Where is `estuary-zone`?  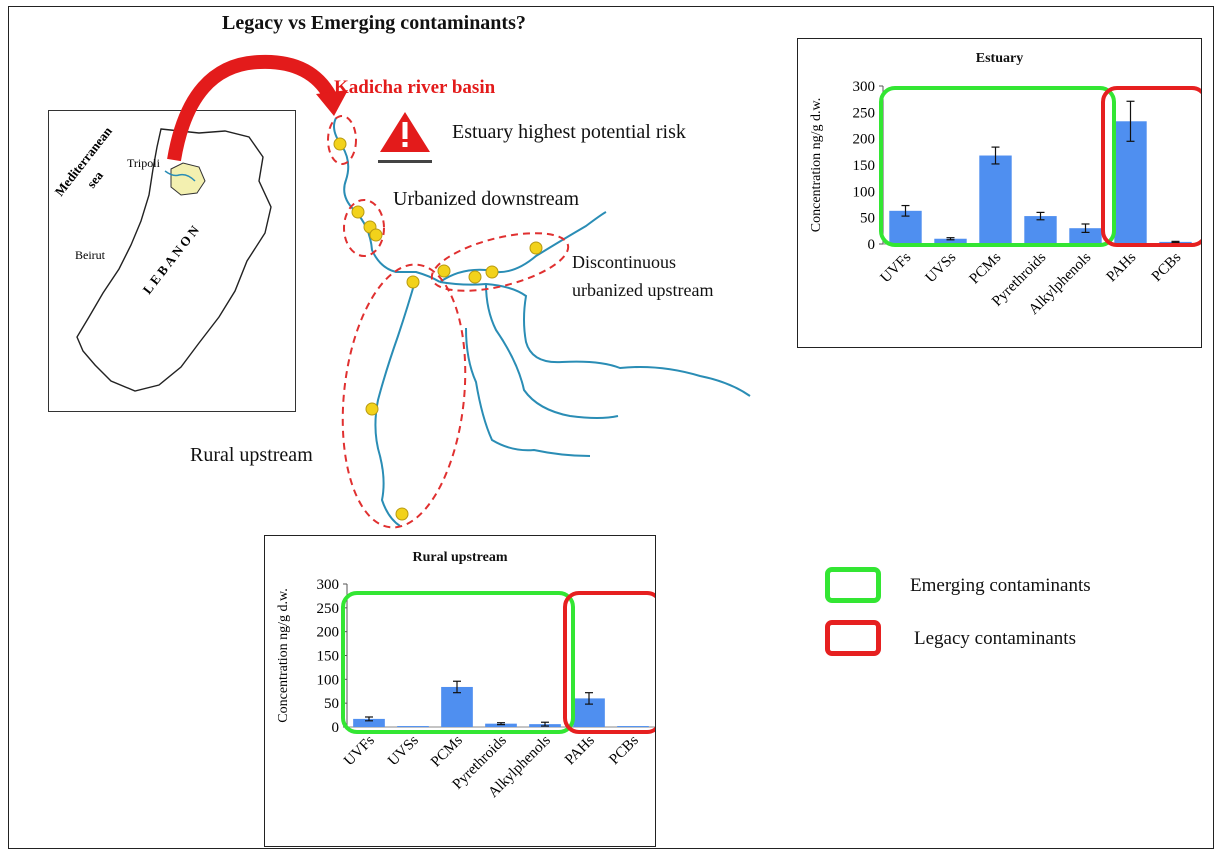
estuary-zone is located at coordinates (342, 140).